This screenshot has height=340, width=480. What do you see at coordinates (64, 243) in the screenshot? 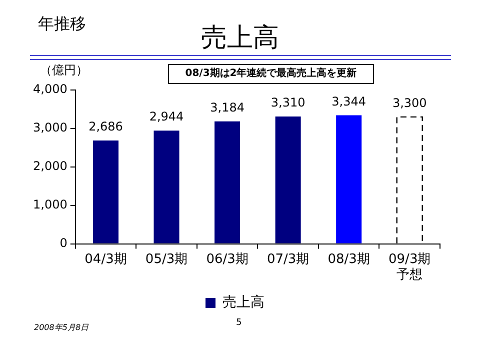
I see `y-tick-label: 0` at bounding box center [64, 243].